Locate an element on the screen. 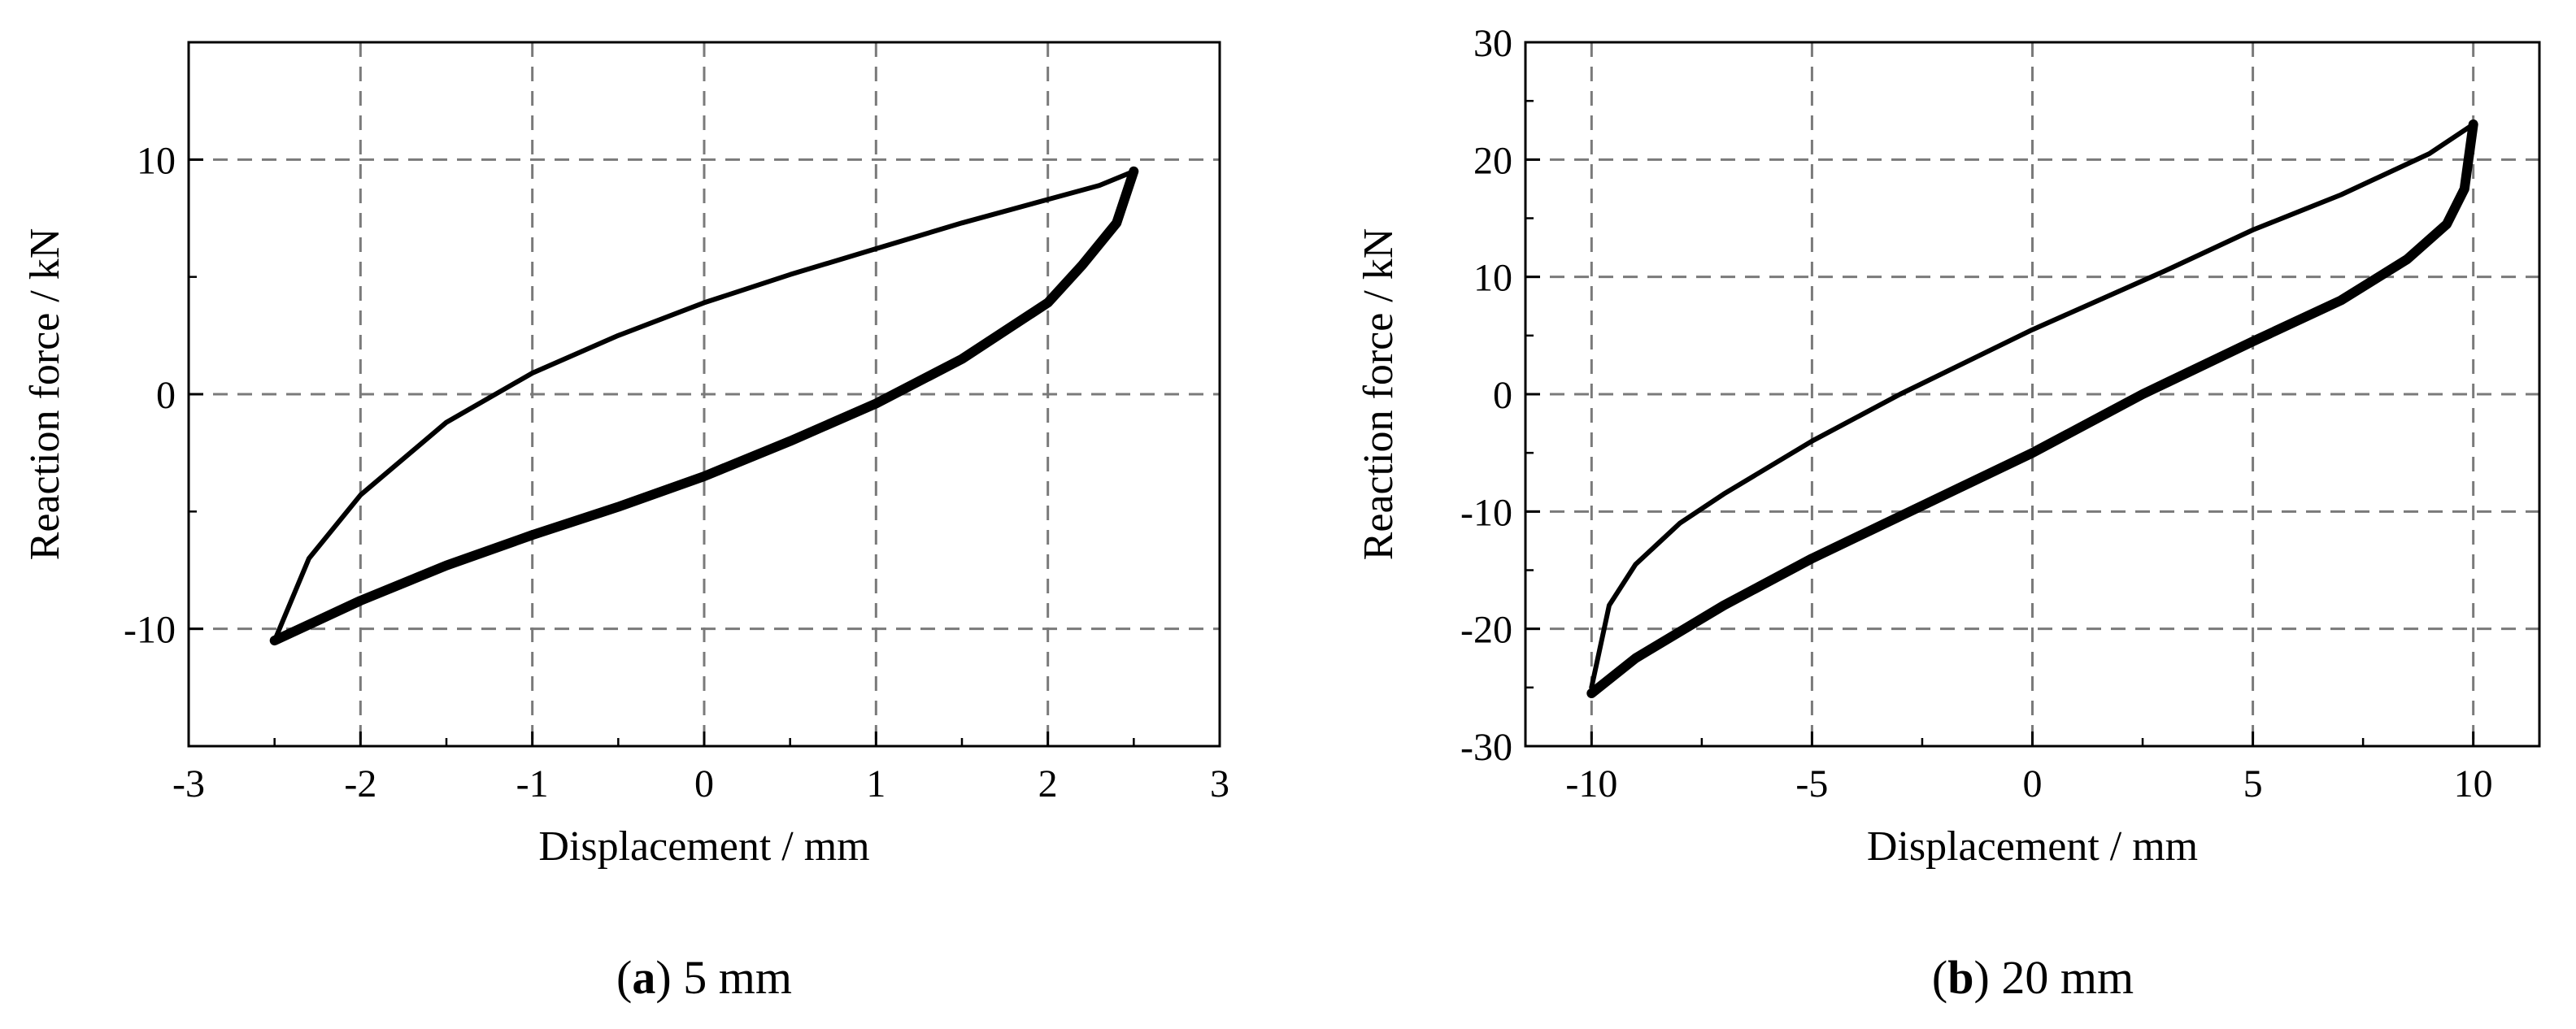 The height and width of the screenshot is (1029, 2576). x-tick-label: -2 is located at coordinates (360, 783).